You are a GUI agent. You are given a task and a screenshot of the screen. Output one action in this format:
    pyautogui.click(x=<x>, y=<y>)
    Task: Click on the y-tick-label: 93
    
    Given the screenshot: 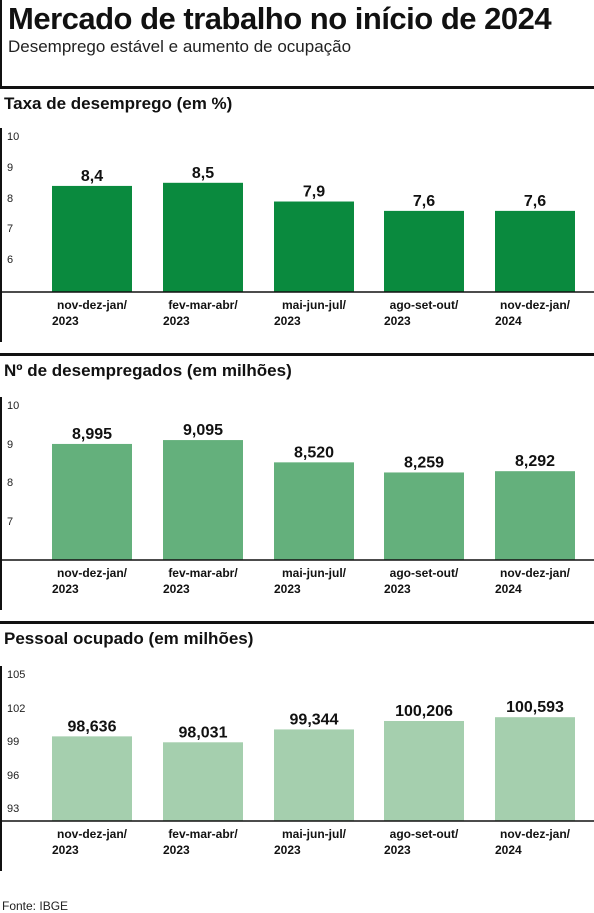 What is the action you would take?
    pyautogui.click(x=13, y=809)
    